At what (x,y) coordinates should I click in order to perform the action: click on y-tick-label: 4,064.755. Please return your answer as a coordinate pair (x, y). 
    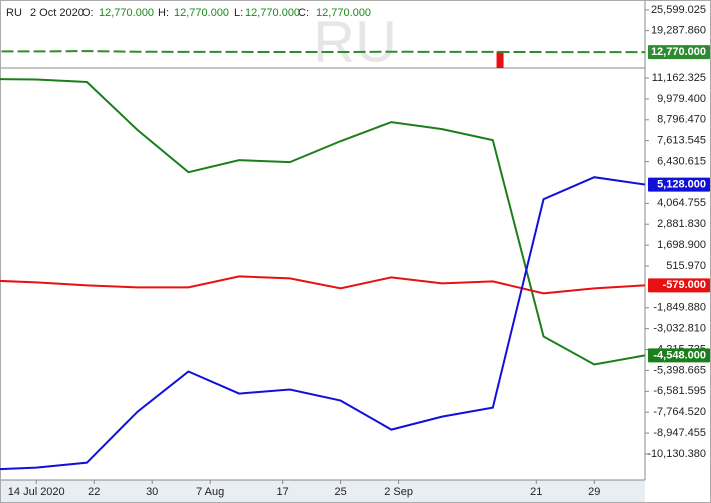
    Looking at the image, I should click on (681, 203).